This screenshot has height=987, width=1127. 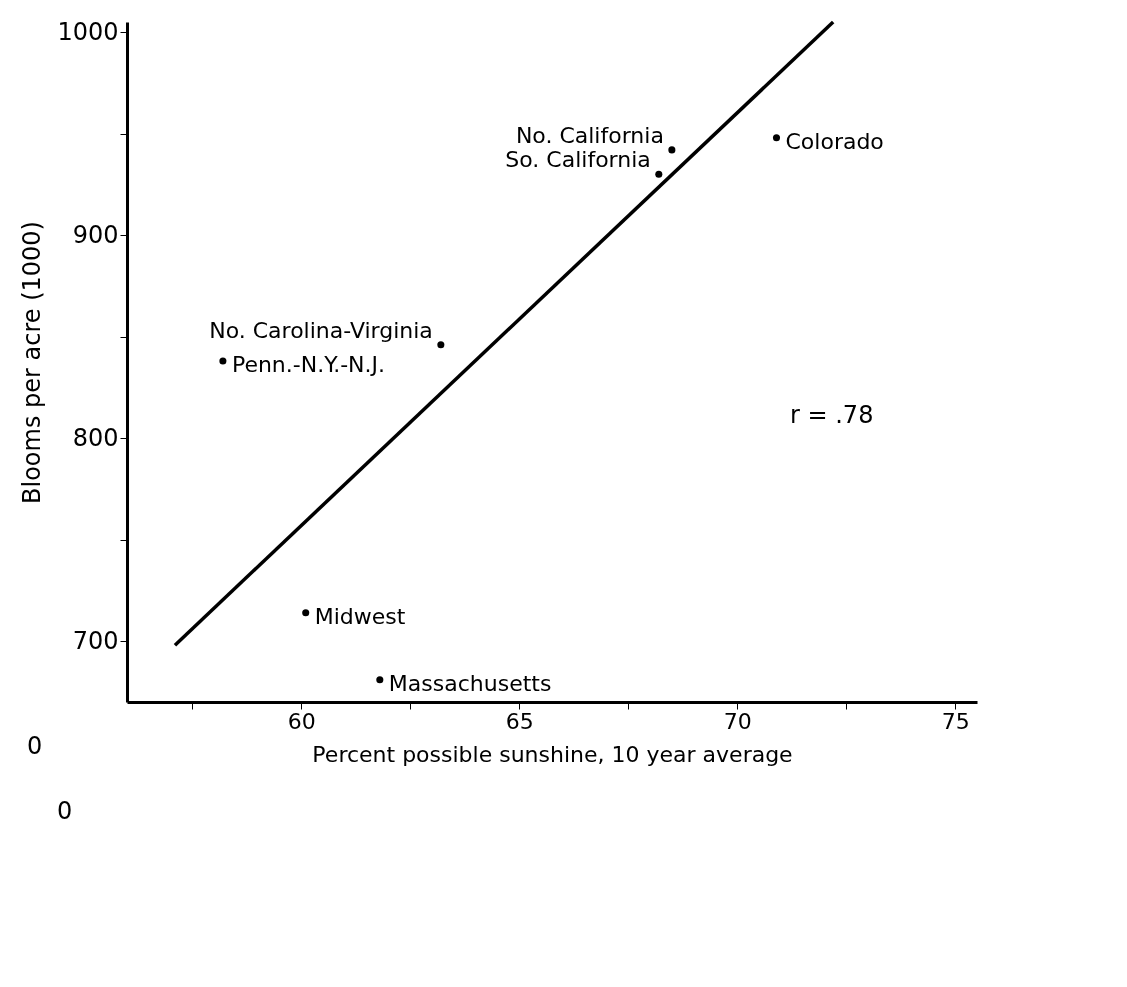 I want to click on annotation: r = .78, so click(x=832, y=415).